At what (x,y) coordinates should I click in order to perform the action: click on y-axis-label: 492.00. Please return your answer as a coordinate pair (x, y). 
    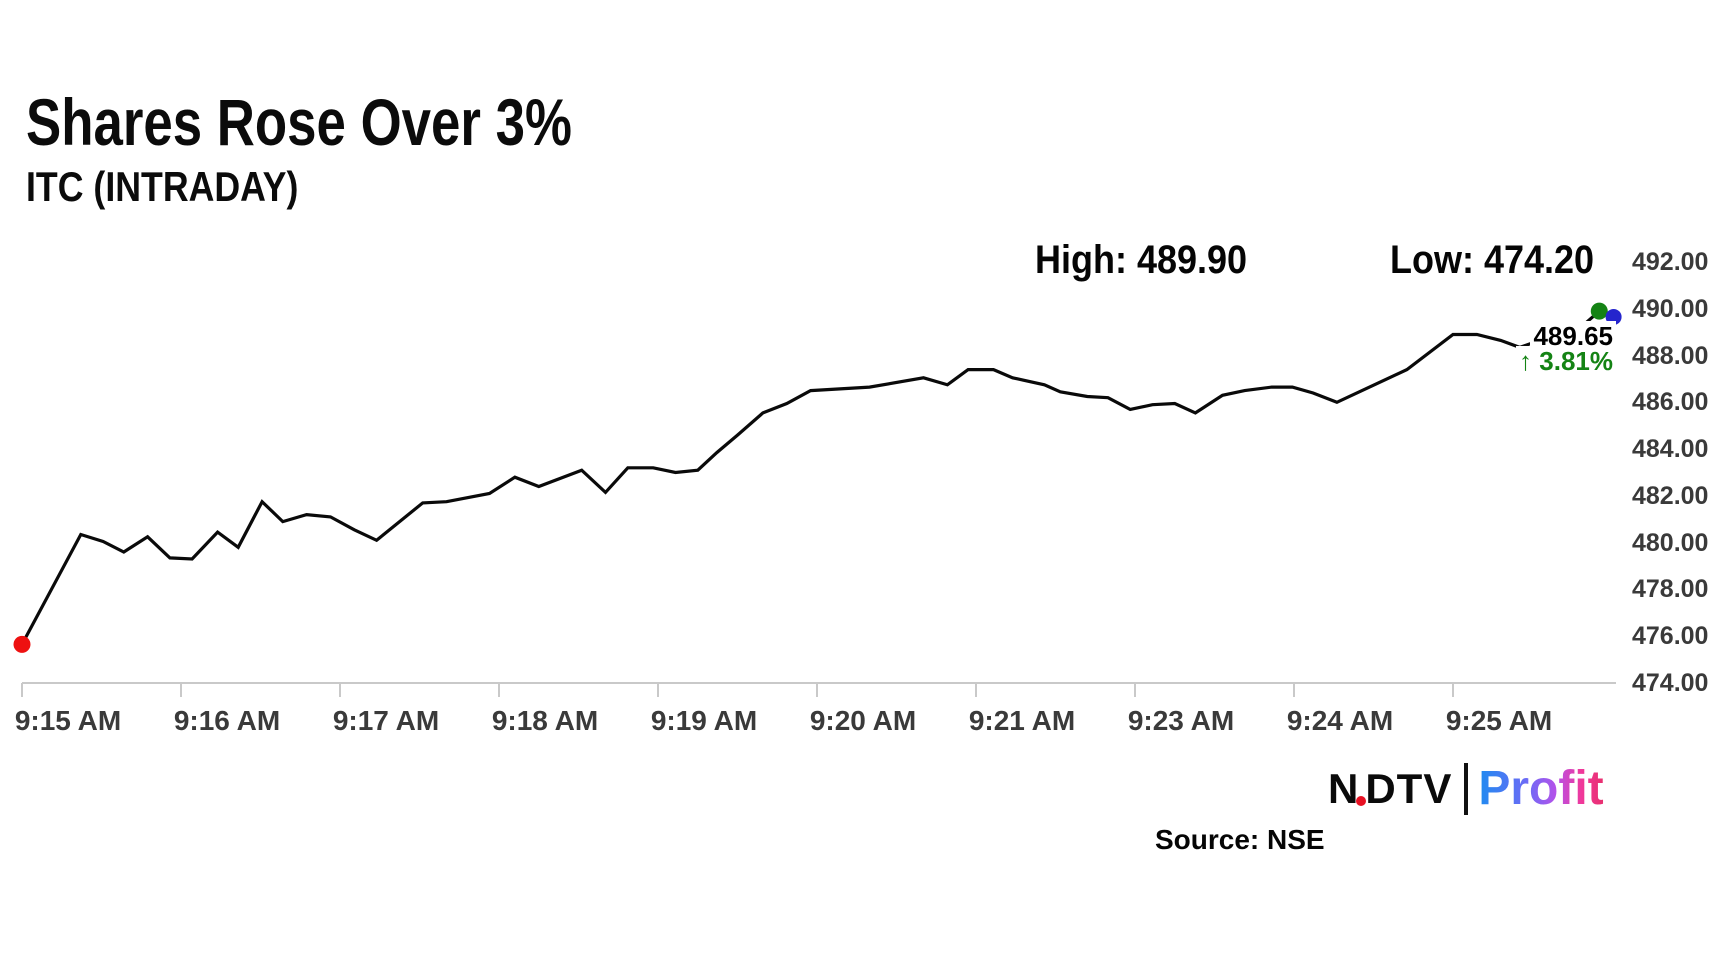
    Looking at the image, I should click on (1670, 262).